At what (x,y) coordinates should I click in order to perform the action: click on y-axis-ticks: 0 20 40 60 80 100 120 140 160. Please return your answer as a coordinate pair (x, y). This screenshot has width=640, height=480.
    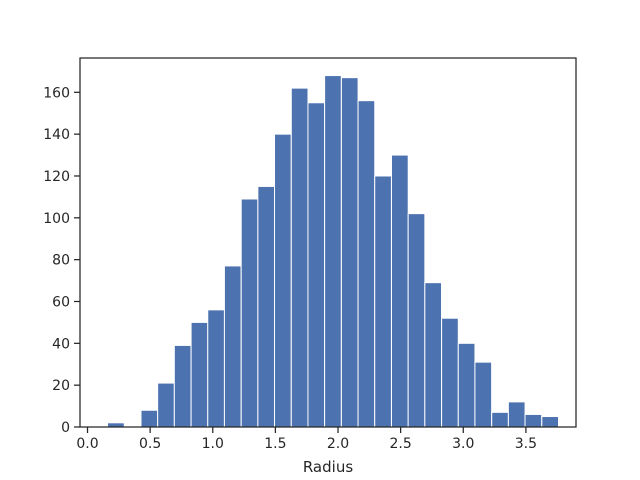
    Looking at the image, I should click on (61, 260).